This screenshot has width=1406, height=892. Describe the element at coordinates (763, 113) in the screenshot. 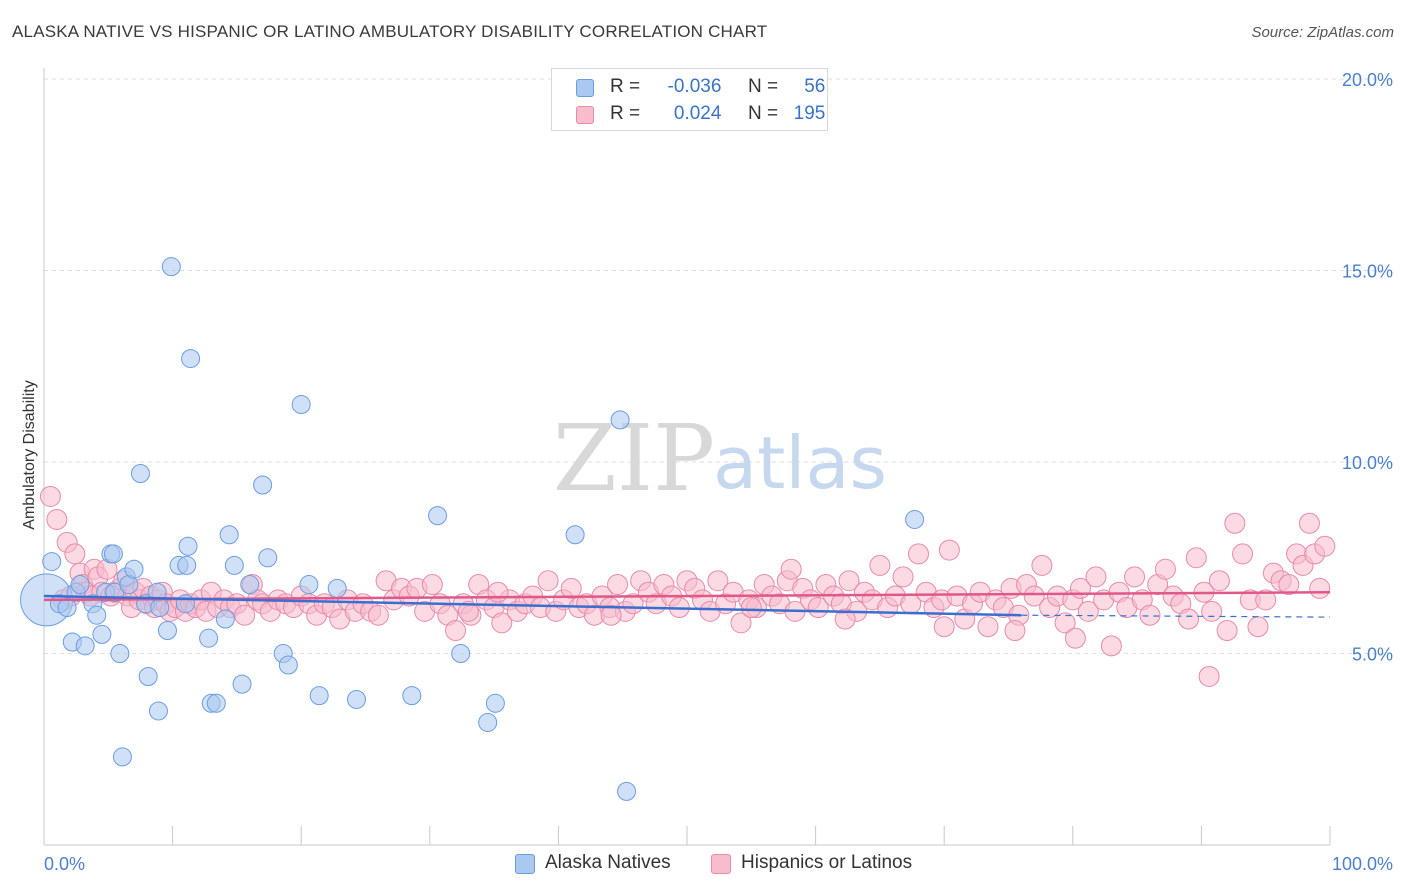

I see `legend-n-label: N =` at that location.